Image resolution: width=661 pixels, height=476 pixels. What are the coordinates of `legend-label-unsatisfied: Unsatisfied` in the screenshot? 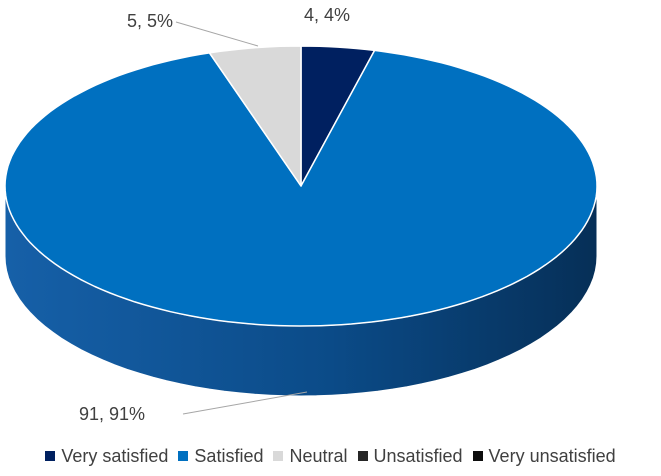 It's located at (418, 455).